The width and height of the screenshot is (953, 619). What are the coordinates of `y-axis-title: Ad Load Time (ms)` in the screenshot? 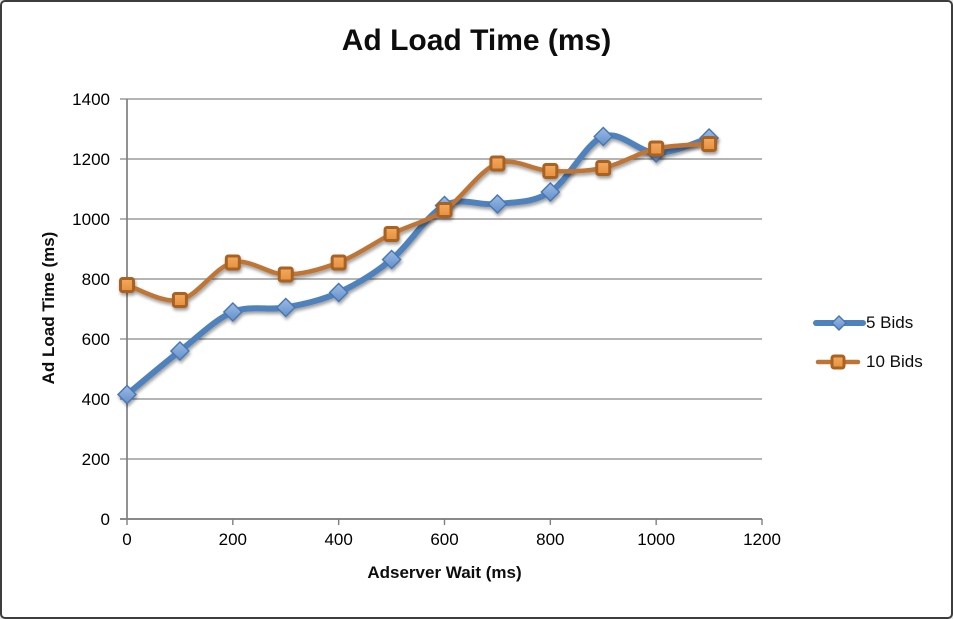 It's located at (48, 308).